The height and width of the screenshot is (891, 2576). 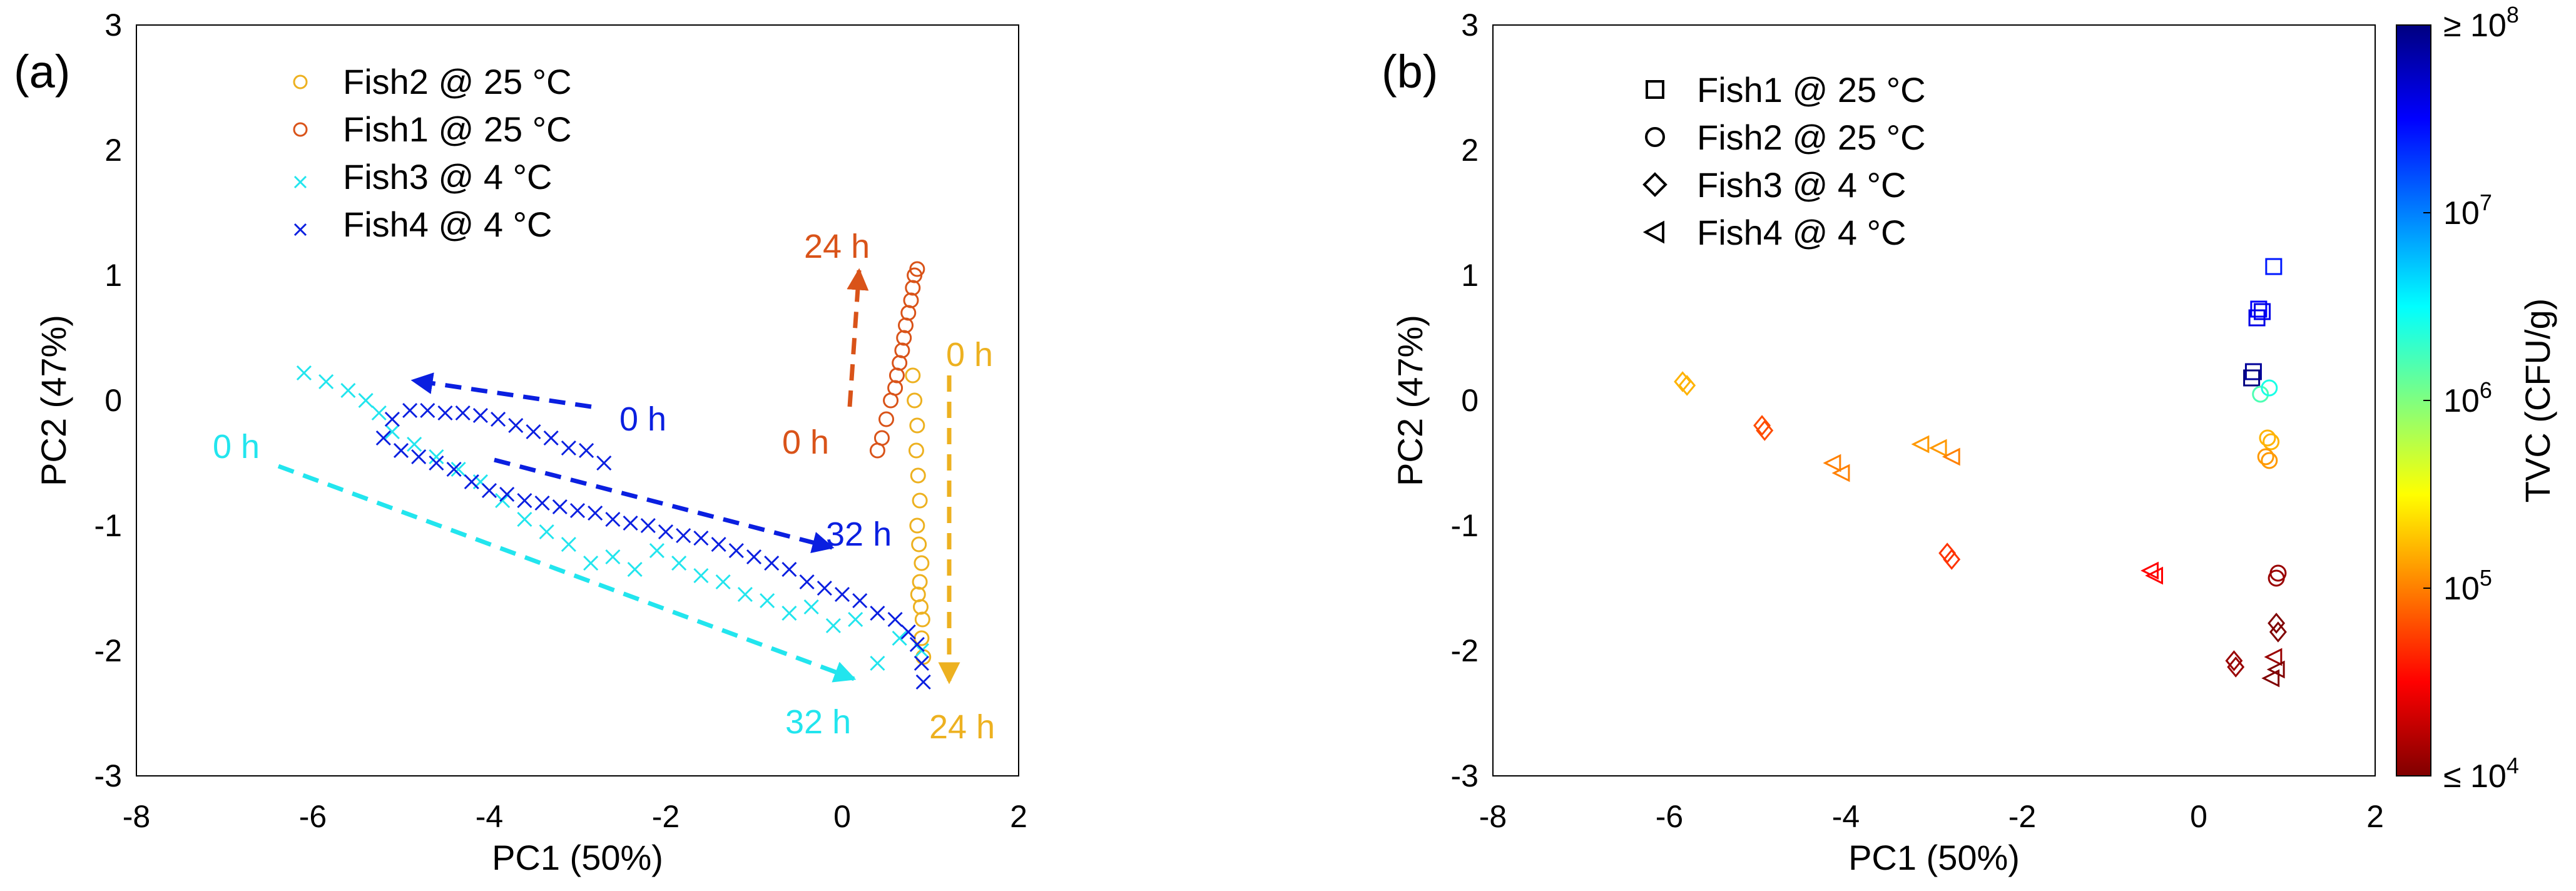 What do you see at coordinates (54, 400) in the screenshot?
I see `a-ylabel: PC2 (47%)` at bounding box center [54, 400].